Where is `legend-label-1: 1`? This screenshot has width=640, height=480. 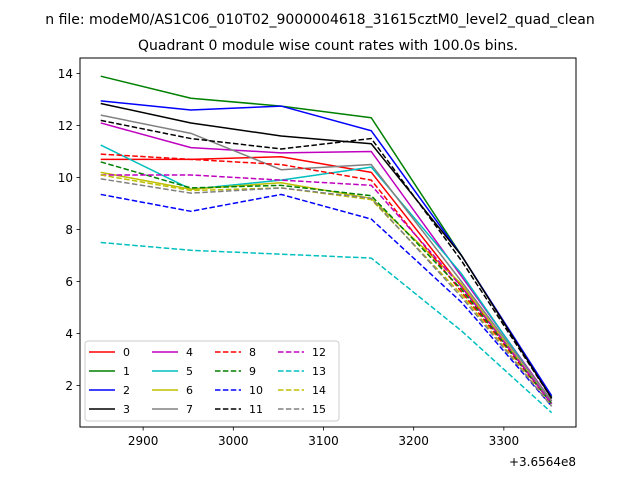
legend-label-1: 1 is located at coordinates (126, 371).